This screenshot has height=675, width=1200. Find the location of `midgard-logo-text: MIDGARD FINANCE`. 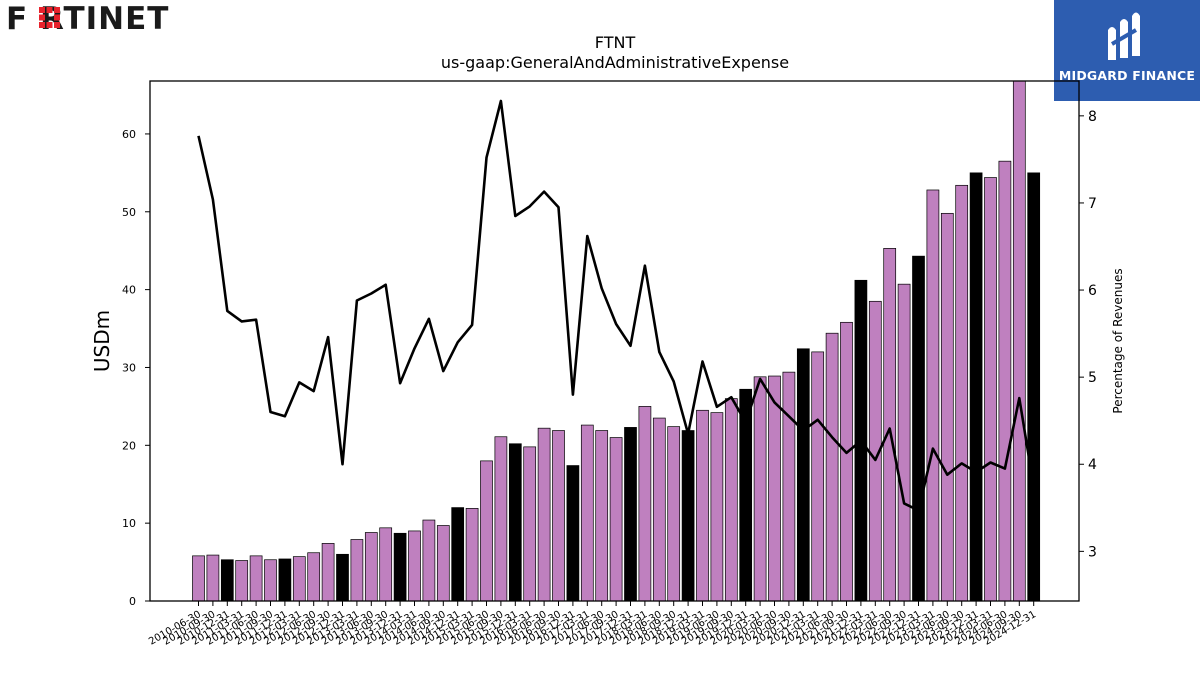

midgard-logo-text: MIDGARD FINANCE is located at coordinates (1127, 75).